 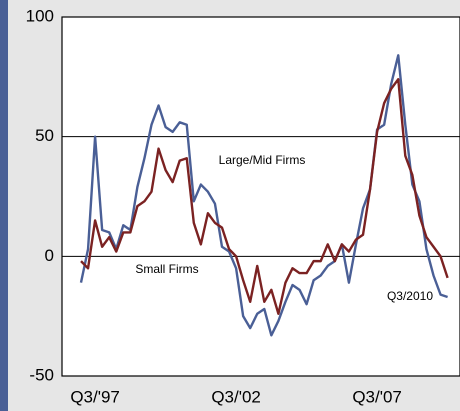 What do you see at coordinates (410, 296) in the screenshot?
I see `annotation: Q3/2010` at bounding box center [410, 296].